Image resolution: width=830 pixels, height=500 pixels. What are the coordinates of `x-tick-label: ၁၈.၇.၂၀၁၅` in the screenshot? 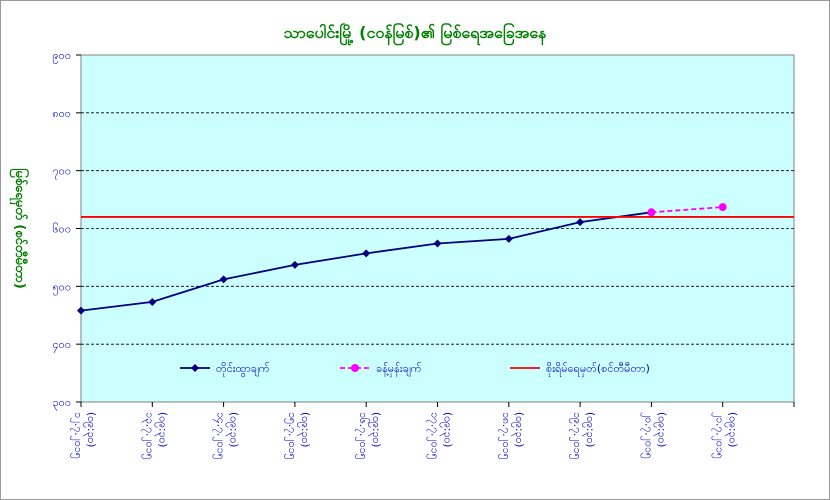 It's located at (505, 435).